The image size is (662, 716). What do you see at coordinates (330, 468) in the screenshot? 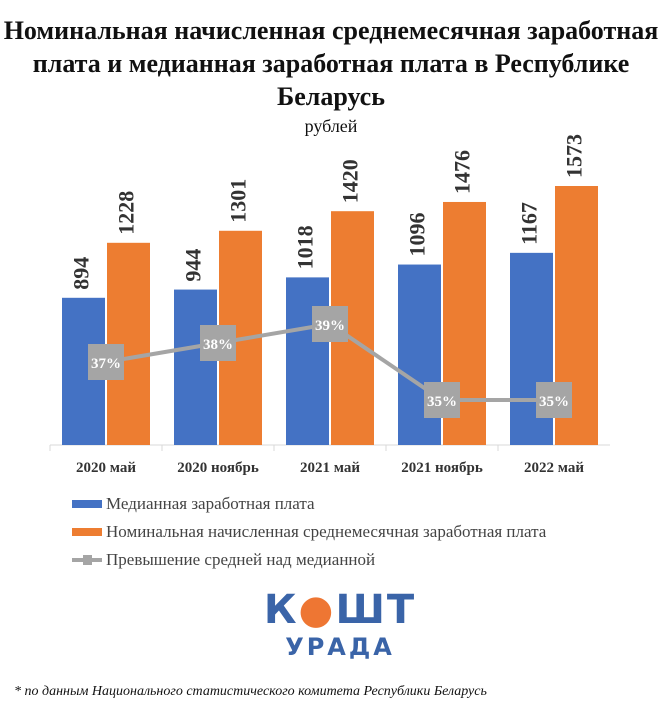
I see `x-tick-label: 2021 май` at bounding box center [330, 468].